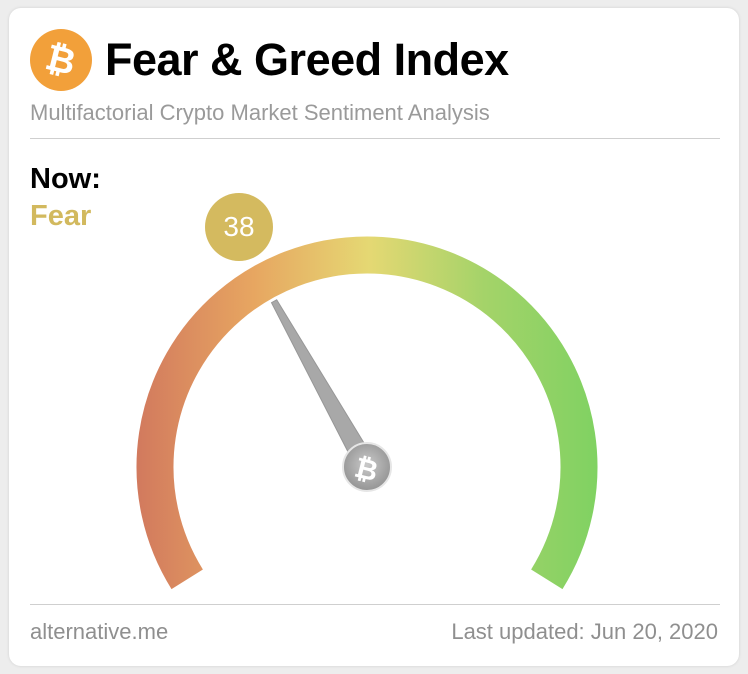 The image size is (748, 674). Describe the element at coordinates (239, 227) in the screenshot. I see `index-value-badge: 38` at that location.